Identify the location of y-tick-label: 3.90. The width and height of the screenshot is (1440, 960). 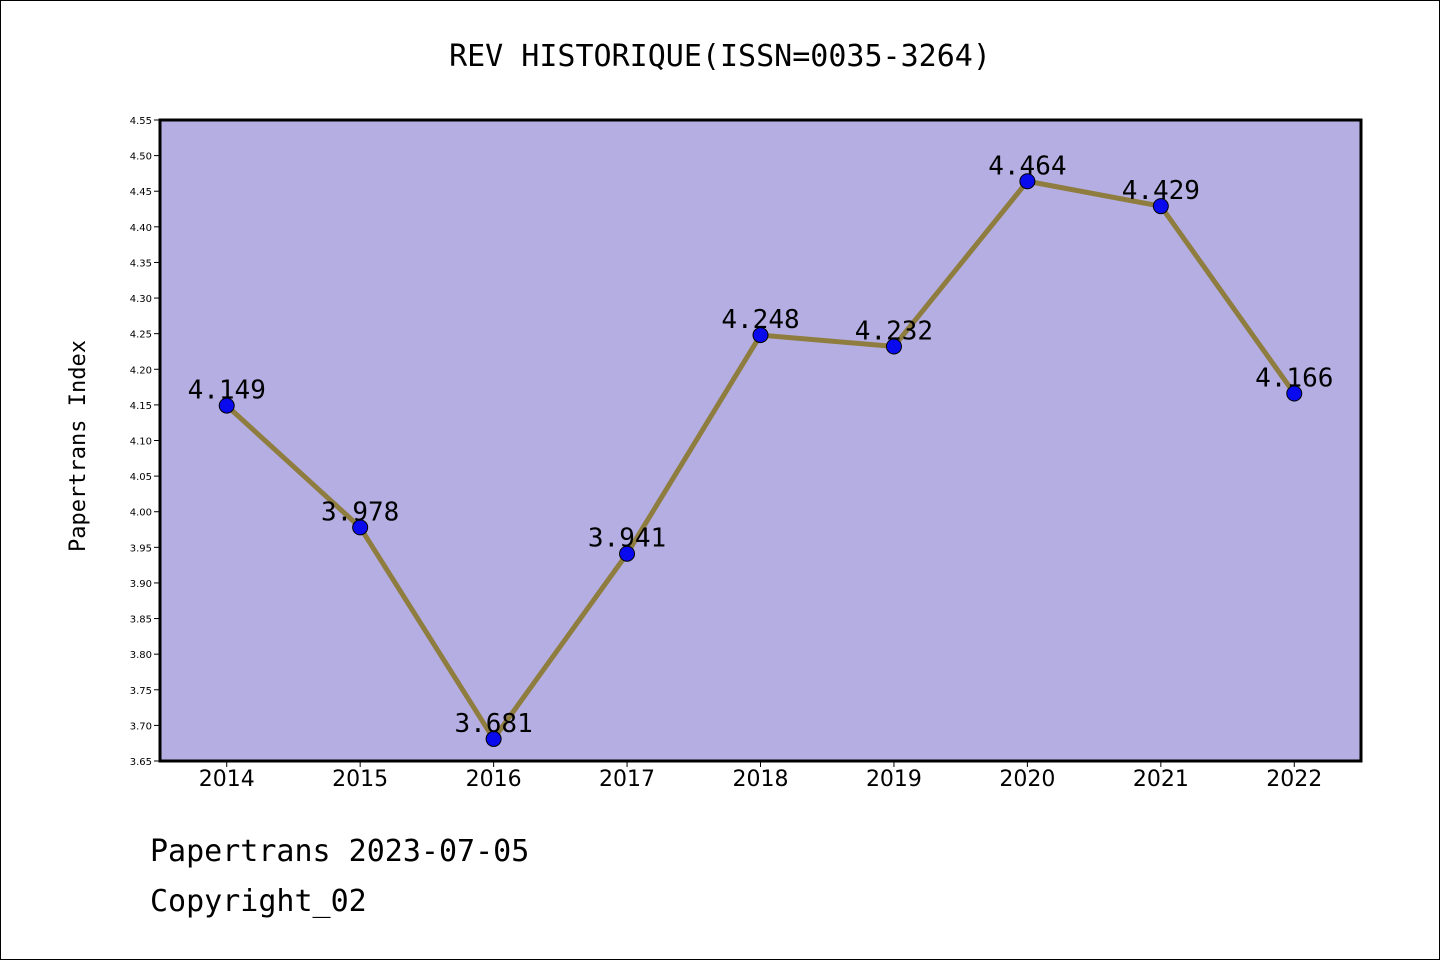
(141, 584).